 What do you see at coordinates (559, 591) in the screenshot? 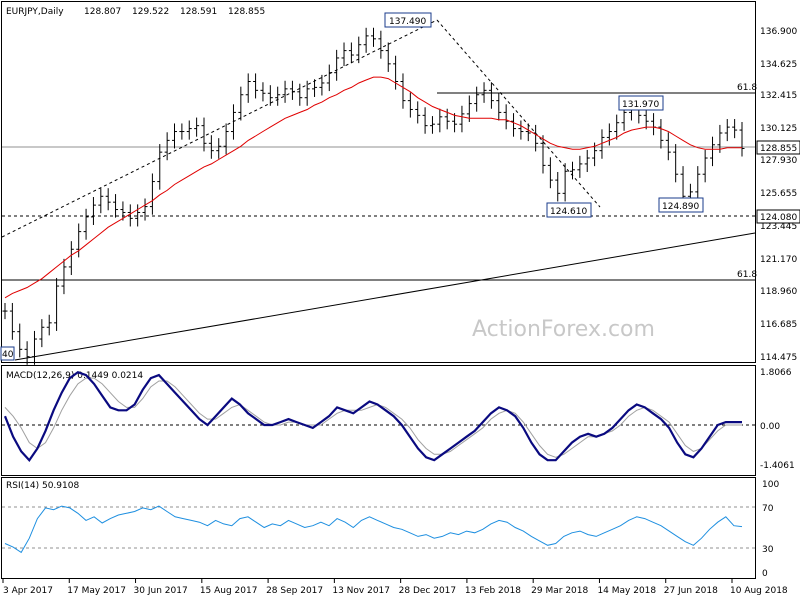
I see `date-tick-label: 29 Mar 2018` at bounding box center [559, 591].